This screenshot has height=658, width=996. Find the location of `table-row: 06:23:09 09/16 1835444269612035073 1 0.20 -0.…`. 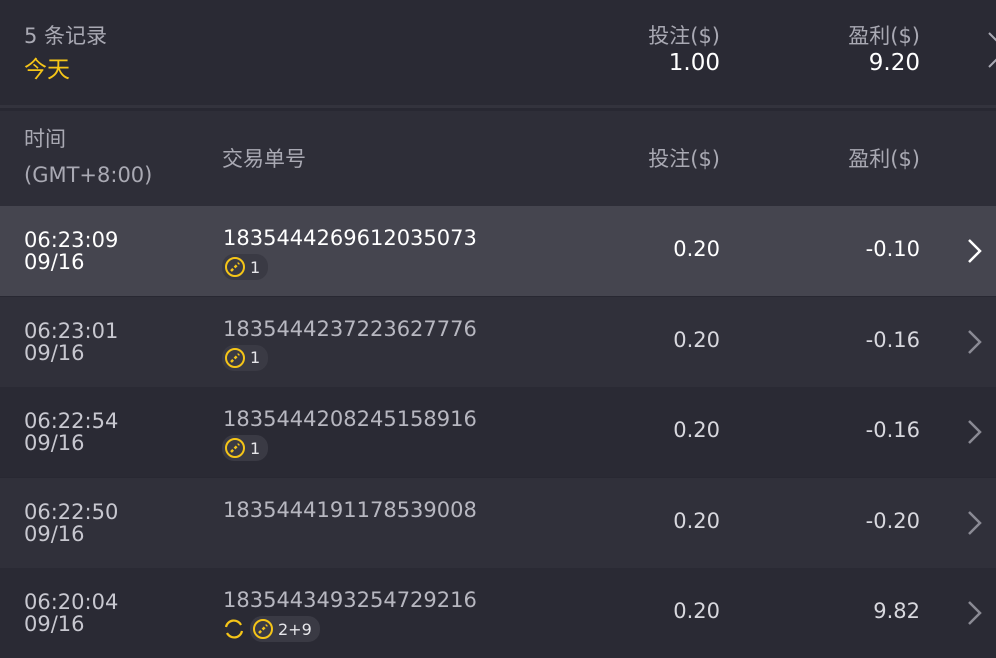

table-row: 06:23:09 09/16 1835444269612035073 1 0.20 -0.… is located at coordinates (498, 251).